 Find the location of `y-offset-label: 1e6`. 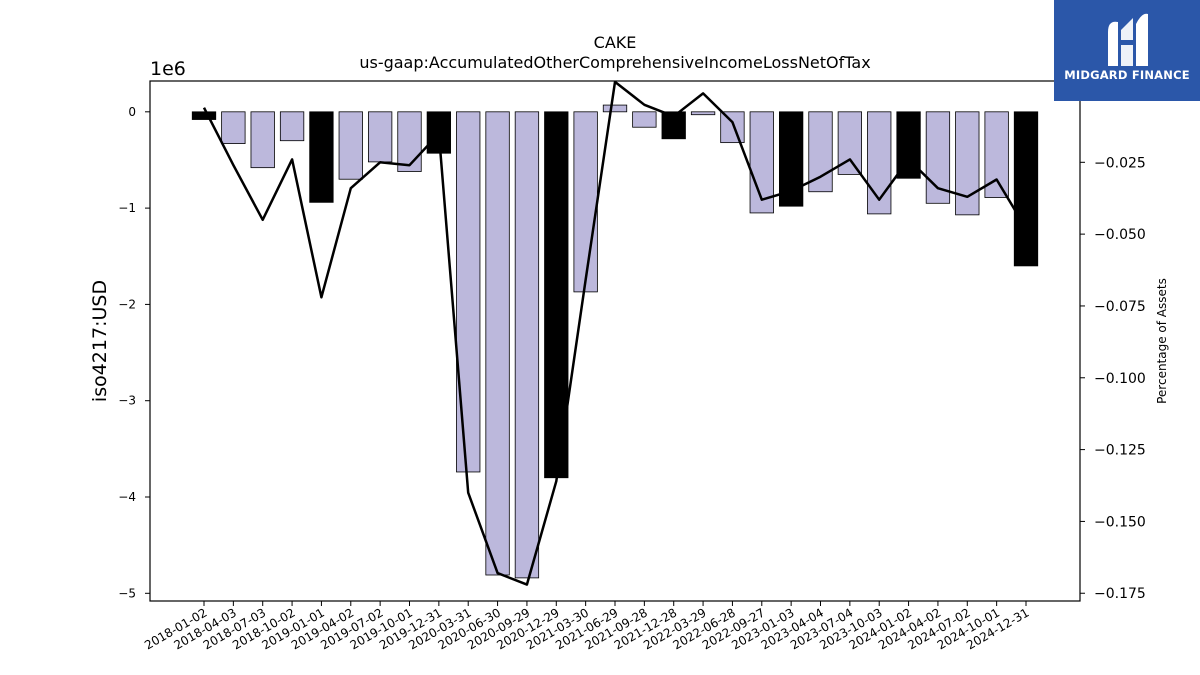

y-offset-label: 1e6 is located at coordinates (168, 69).